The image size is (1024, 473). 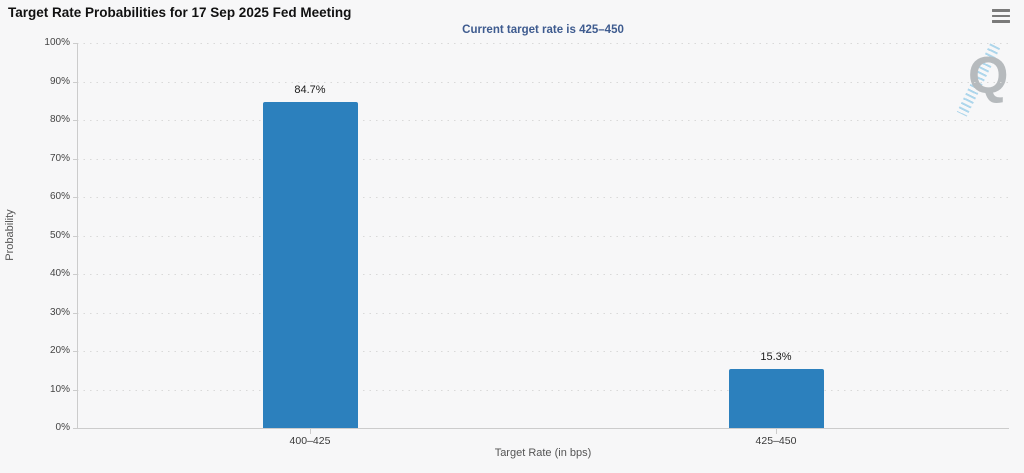 I want to click on x-axis-title: Target Rate (in bps), so click(x=543, y=453).